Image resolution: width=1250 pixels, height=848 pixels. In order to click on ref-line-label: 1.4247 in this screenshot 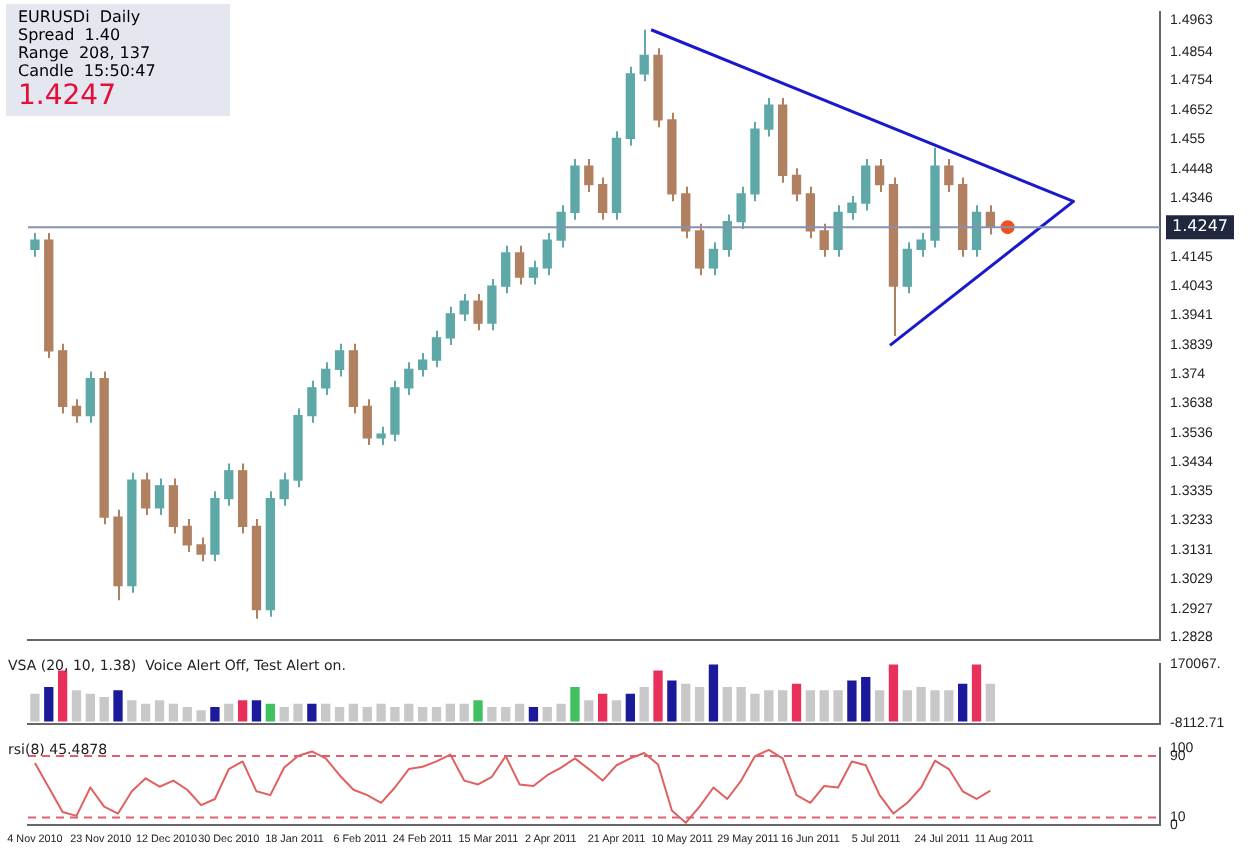, I will do `click(1200, 226)`.